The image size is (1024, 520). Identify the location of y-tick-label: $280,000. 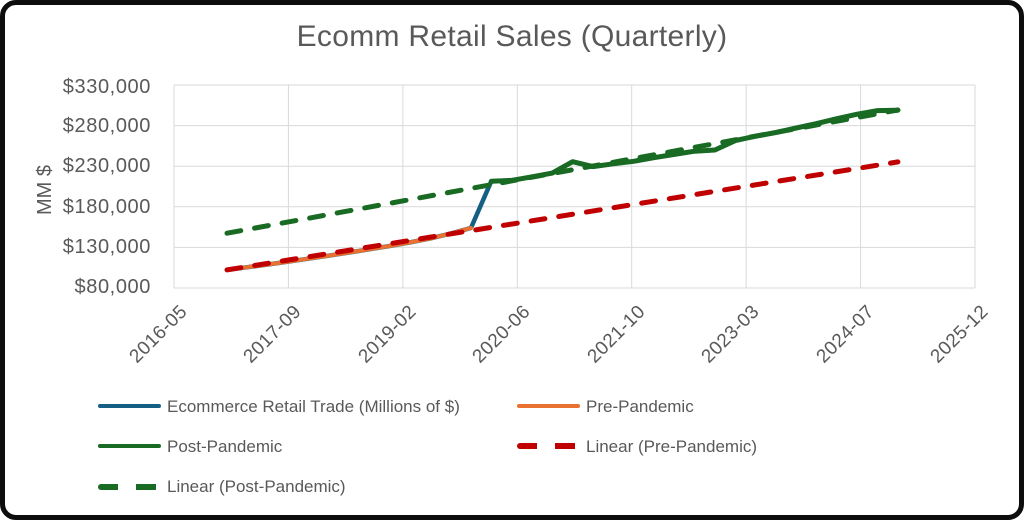
(106, 126).